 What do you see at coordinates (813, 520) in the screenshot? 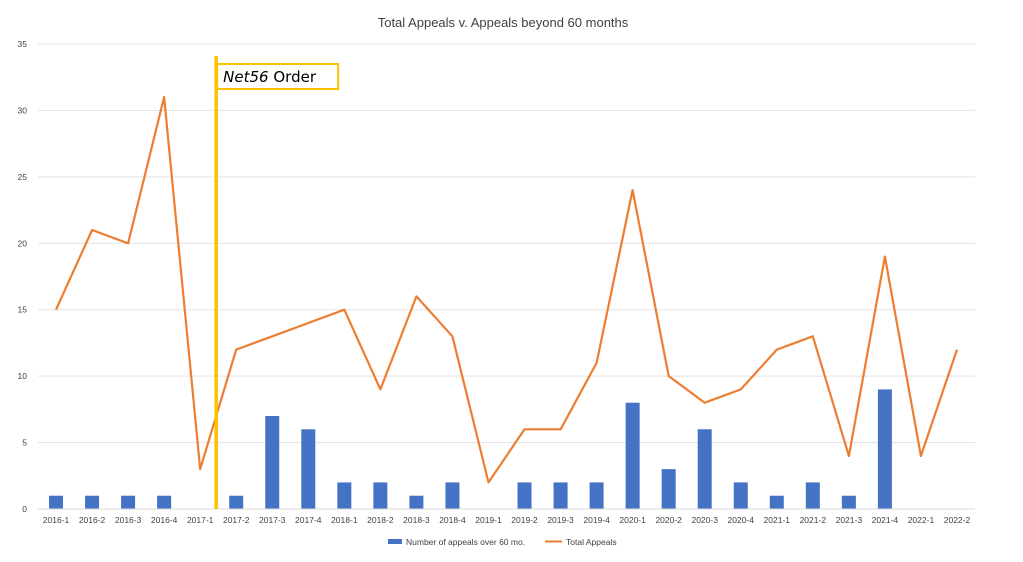
I see `x-tick-label: 2021-2` at bounding box center [813, 520].